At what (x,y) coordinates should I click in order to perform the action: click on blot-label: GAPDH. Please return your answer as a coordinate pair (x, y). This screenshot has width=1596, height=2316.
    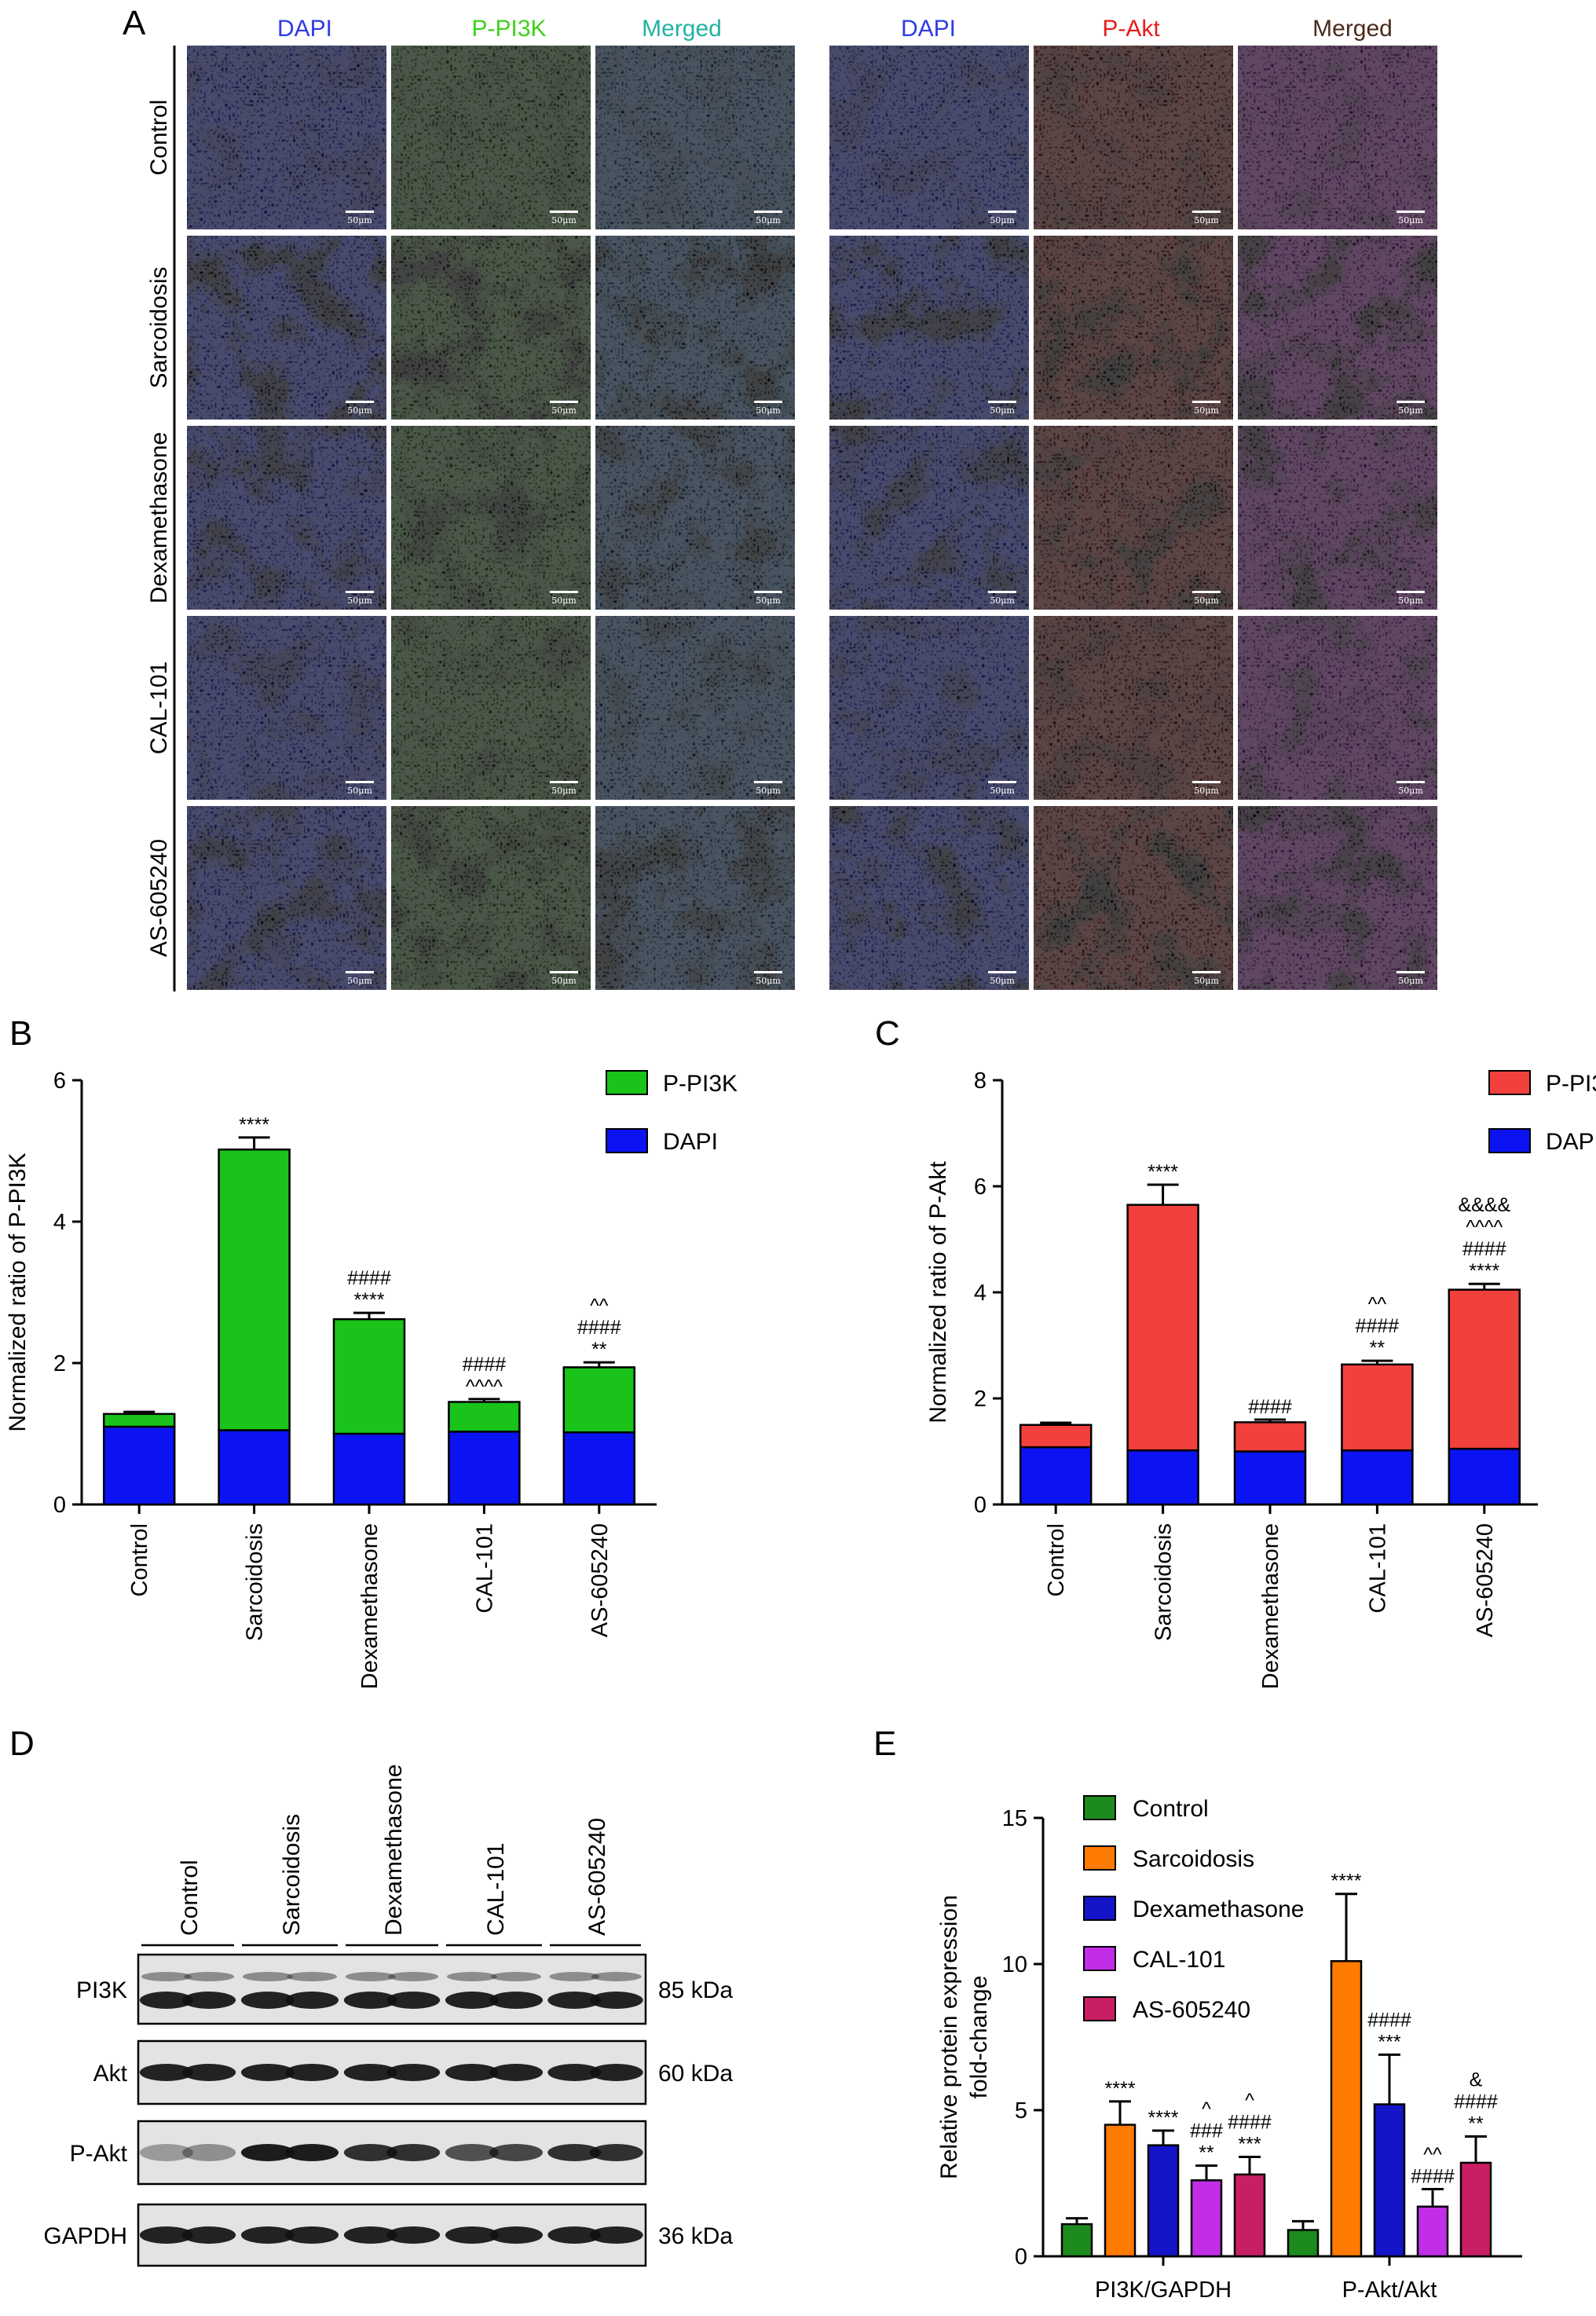
    Looking at the image, I should click on (85, 2236).